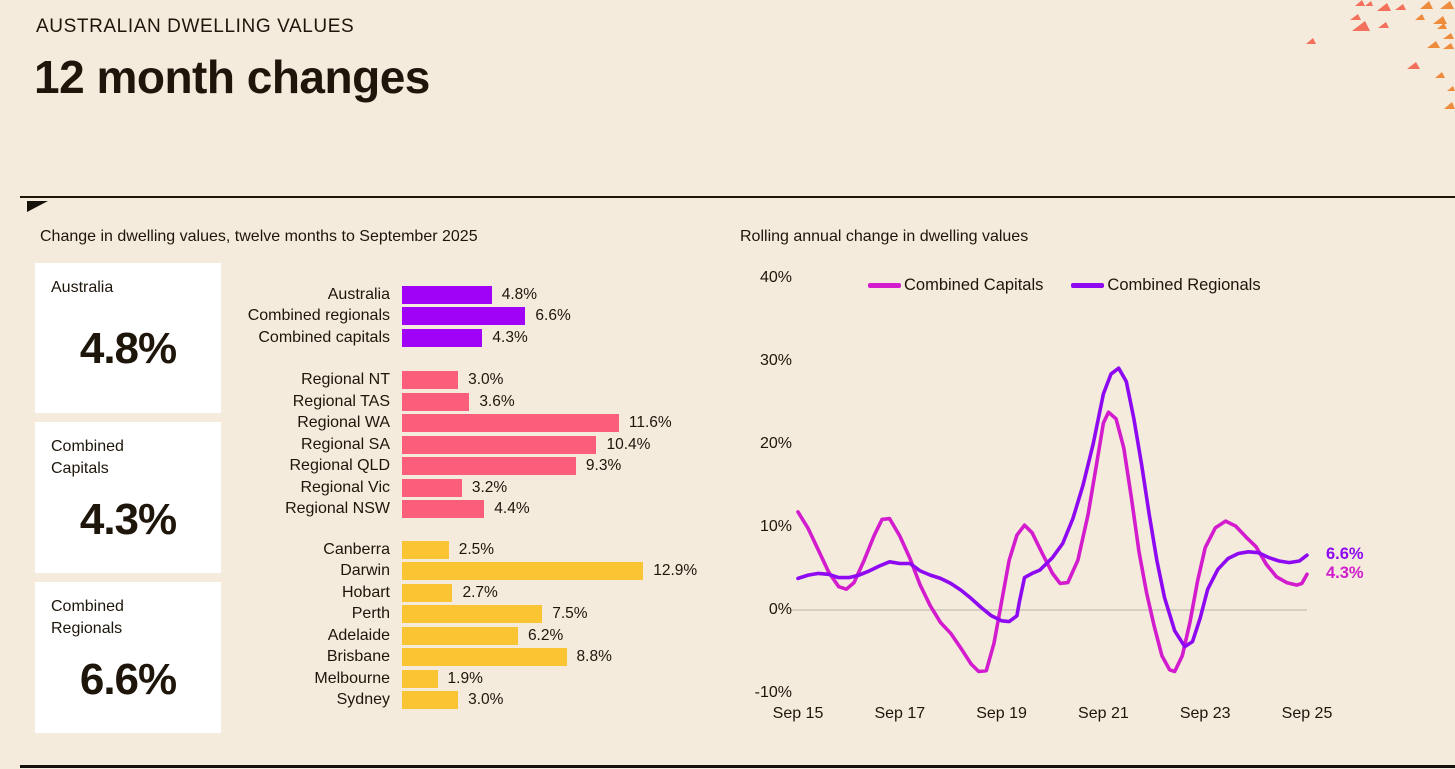 This screenshot has height=769, width=1455. Describe the element at coordinates (87, 617) in the screenshot. I see `summary-card-label: Combined Regionals` at that location.